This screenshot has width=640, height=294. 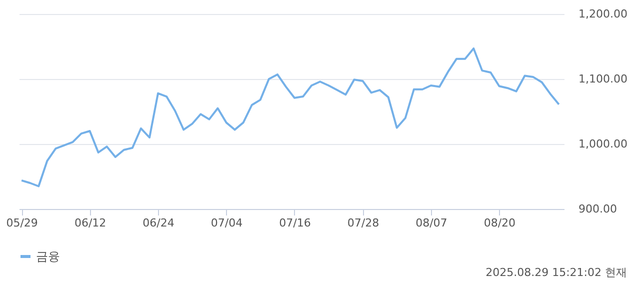 I want to click on x-tick-label: 05/29, so click(x=22, y=223).